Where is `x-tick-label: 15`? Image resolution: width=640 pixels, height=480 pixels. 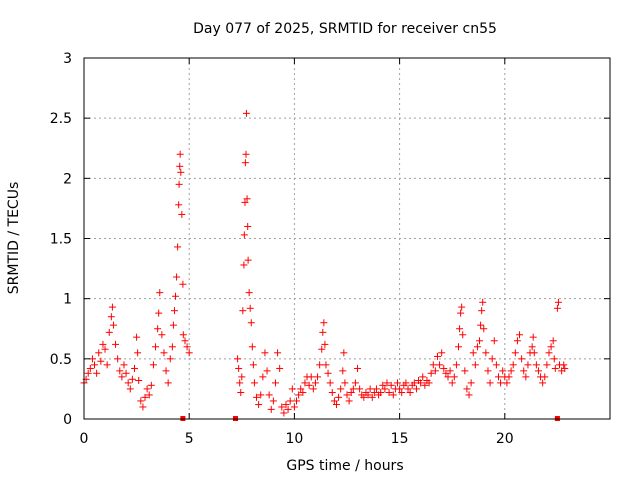 x-tick-label: 15 is located at coordinates (400, 439).